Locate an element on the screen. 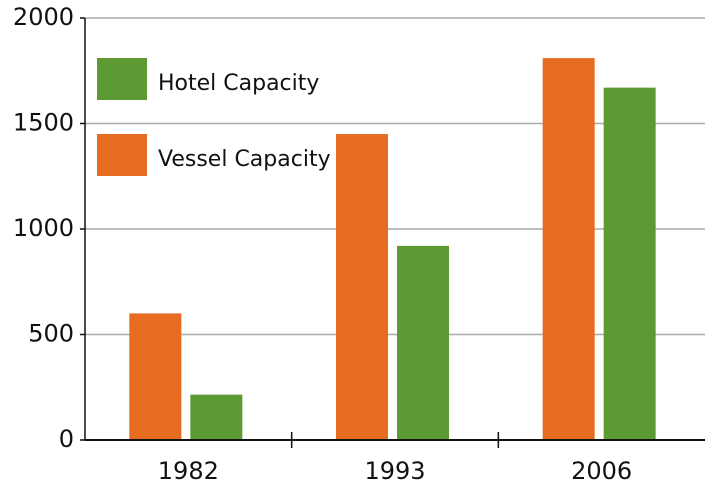  y-tick-label: 1000 is located at coordinates (43, 228).